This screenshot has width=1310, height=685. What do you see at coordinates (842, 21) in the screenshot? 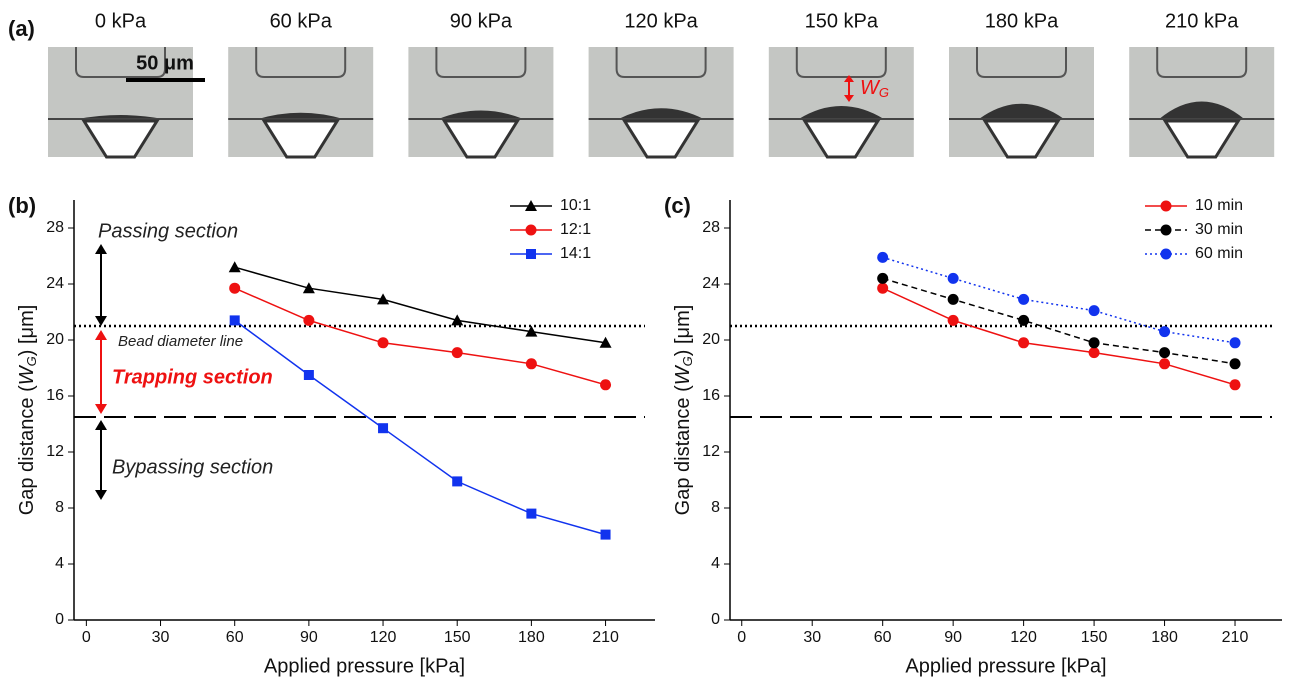
I see `pressure-label: 150 kPa` at bounding box center [842, 21].